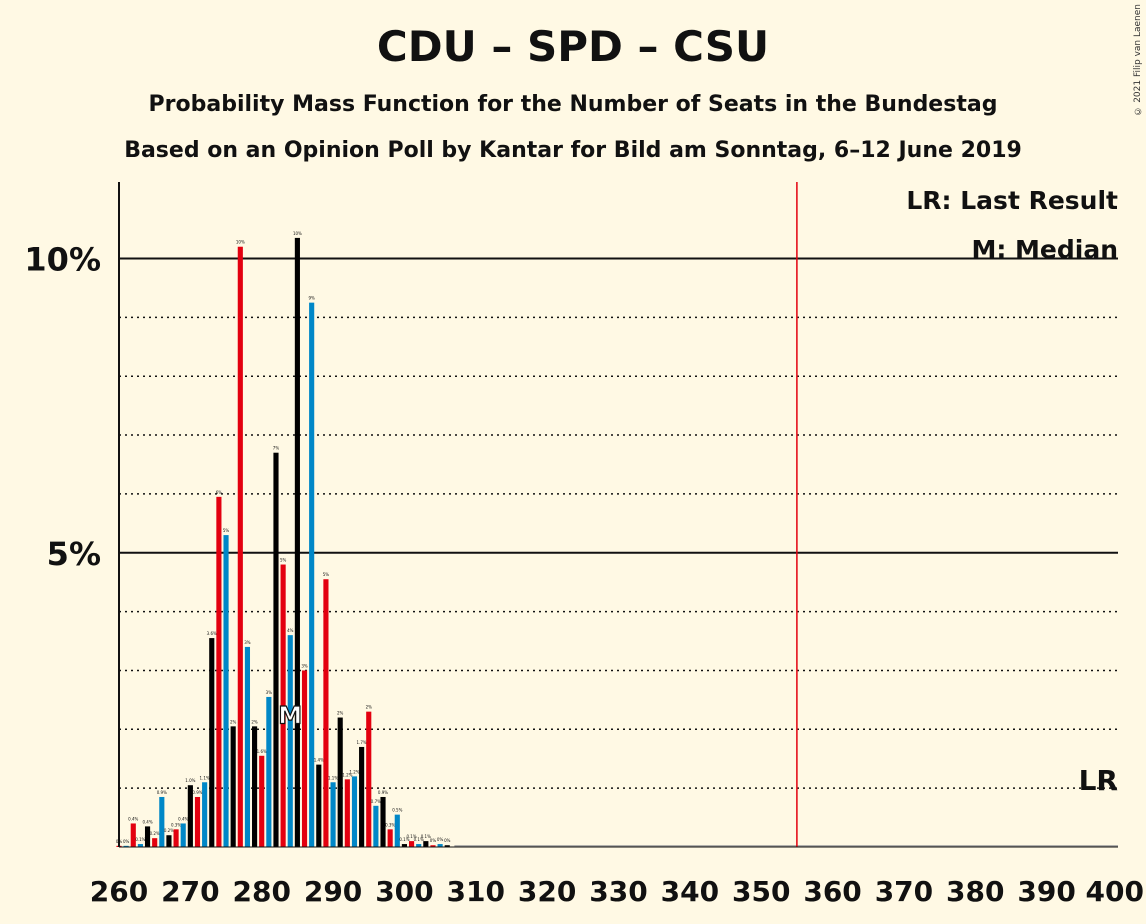  Describe the element at coordinates (426, 836) in the screenshot. I see `bar-label-303: 0.1%` at that location.